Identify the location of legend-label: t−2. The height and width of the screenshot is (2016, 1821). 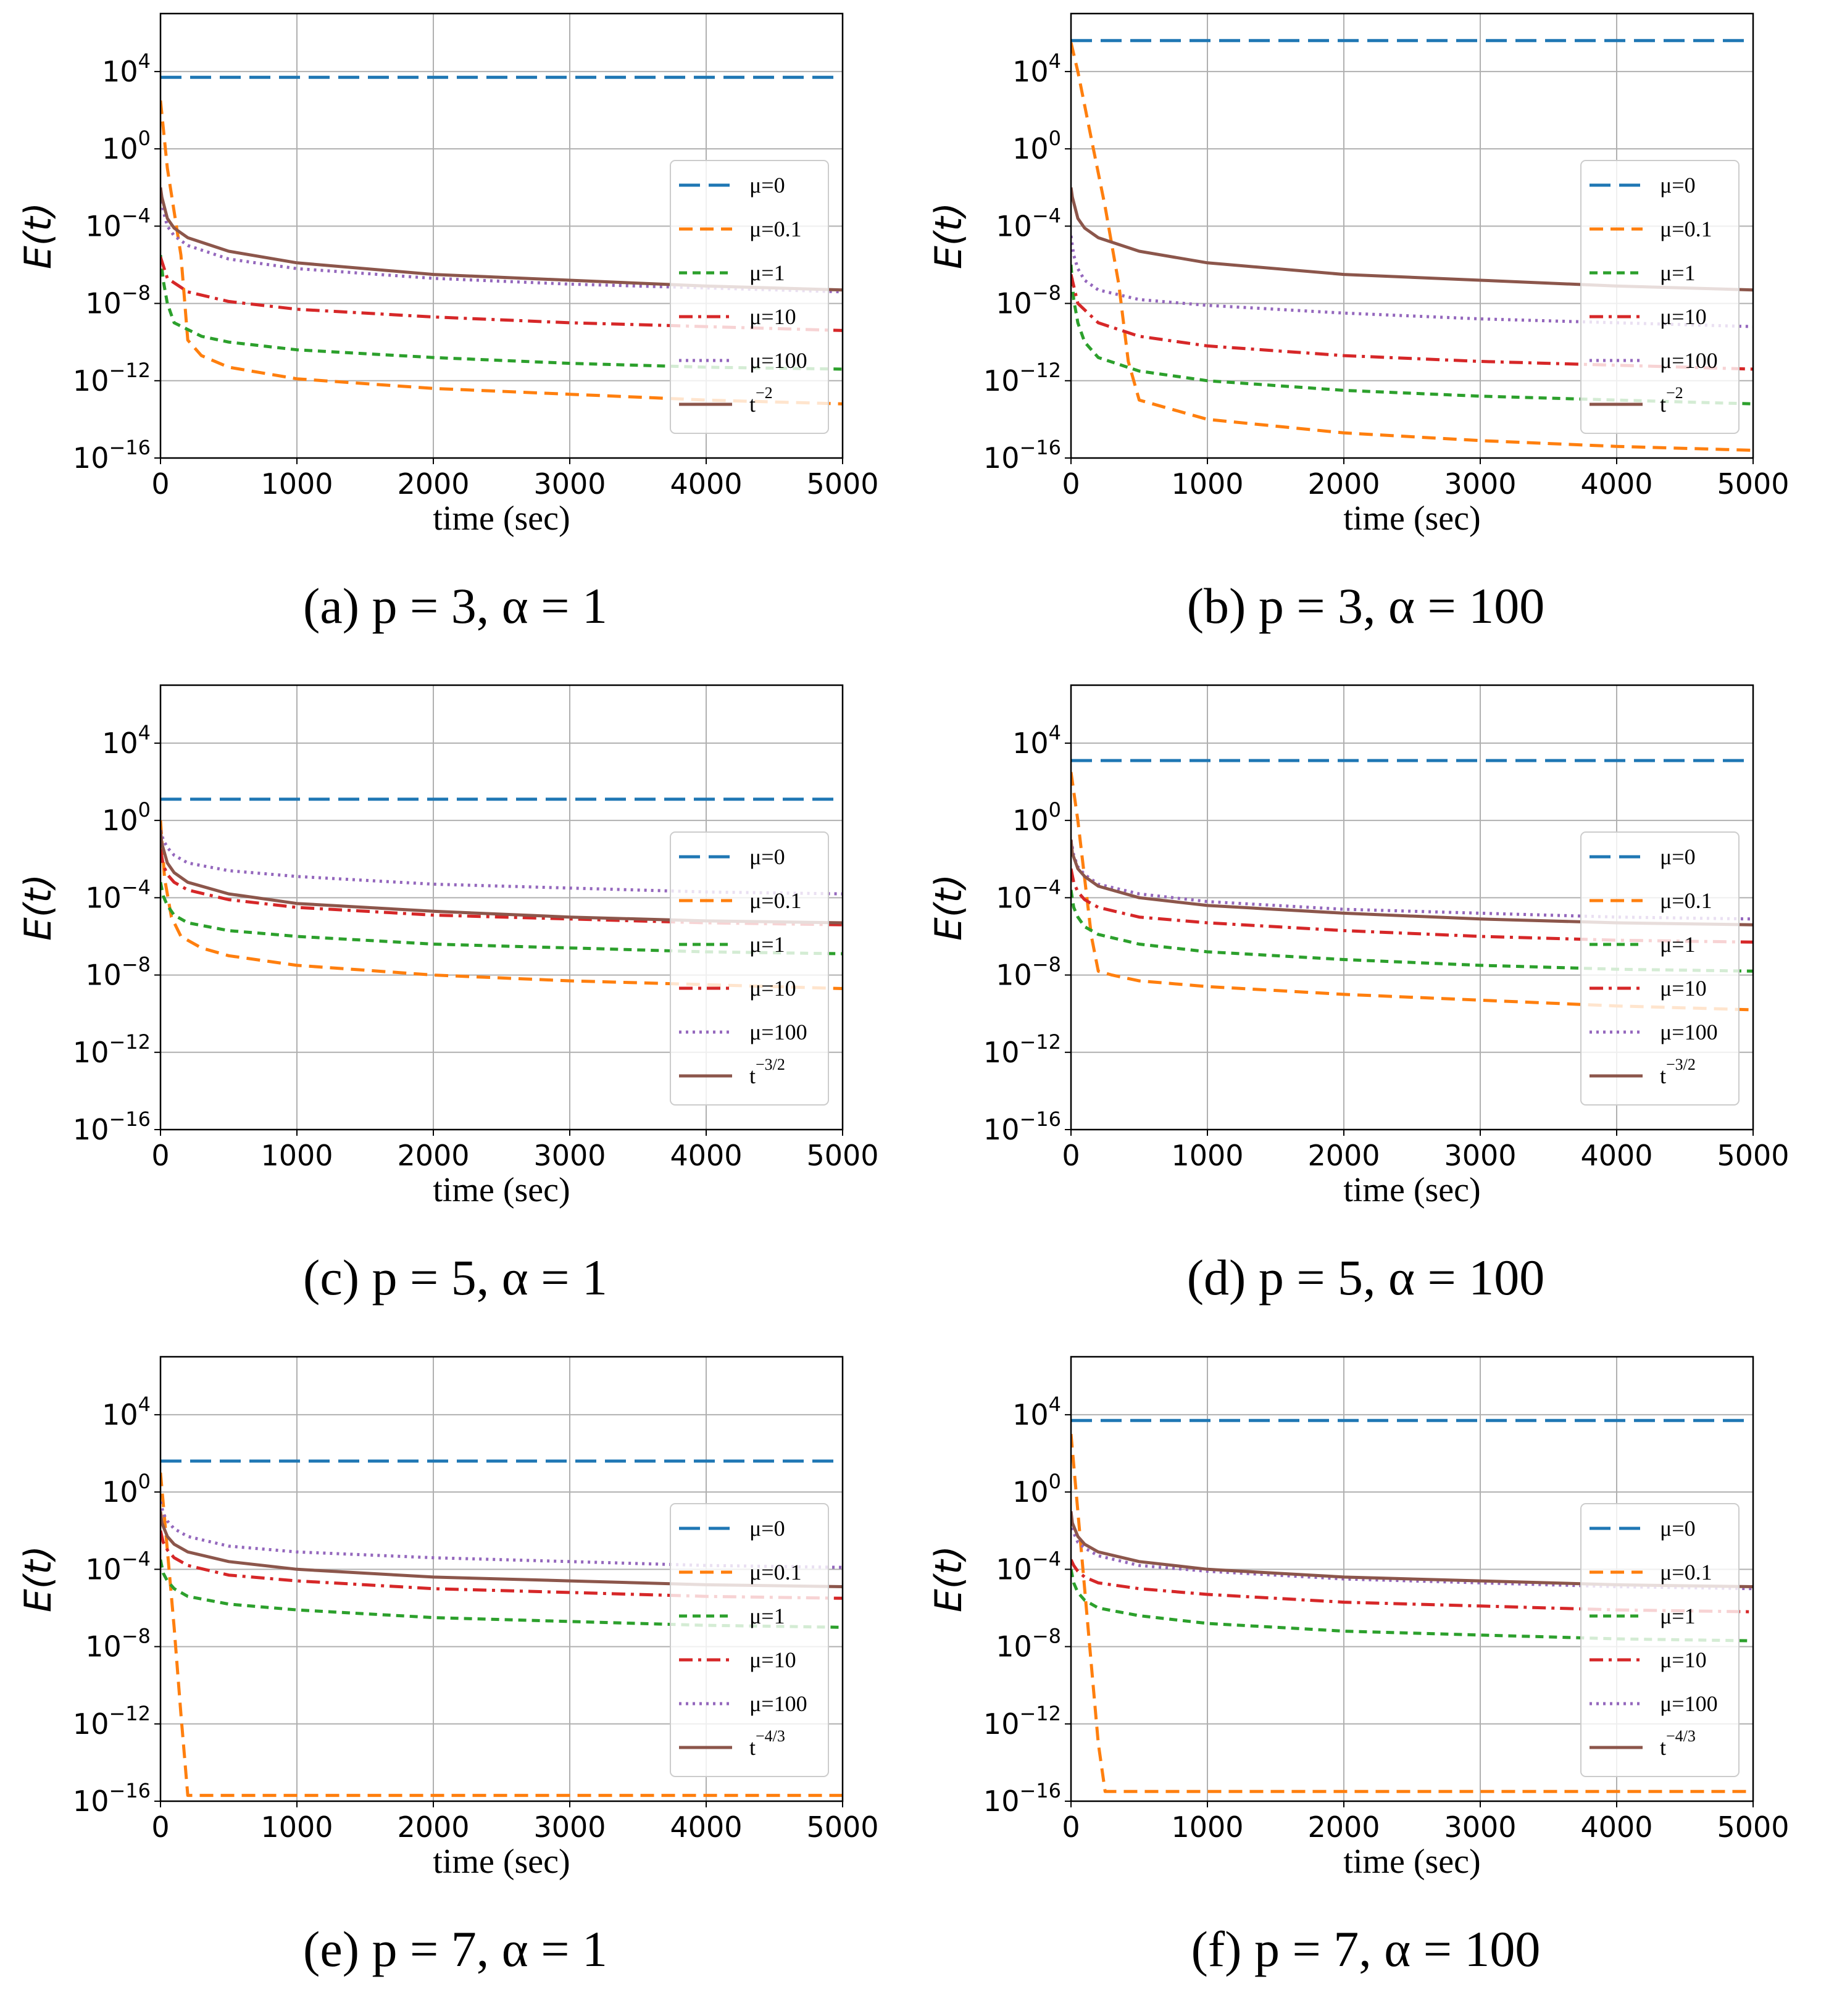
(761, 400).